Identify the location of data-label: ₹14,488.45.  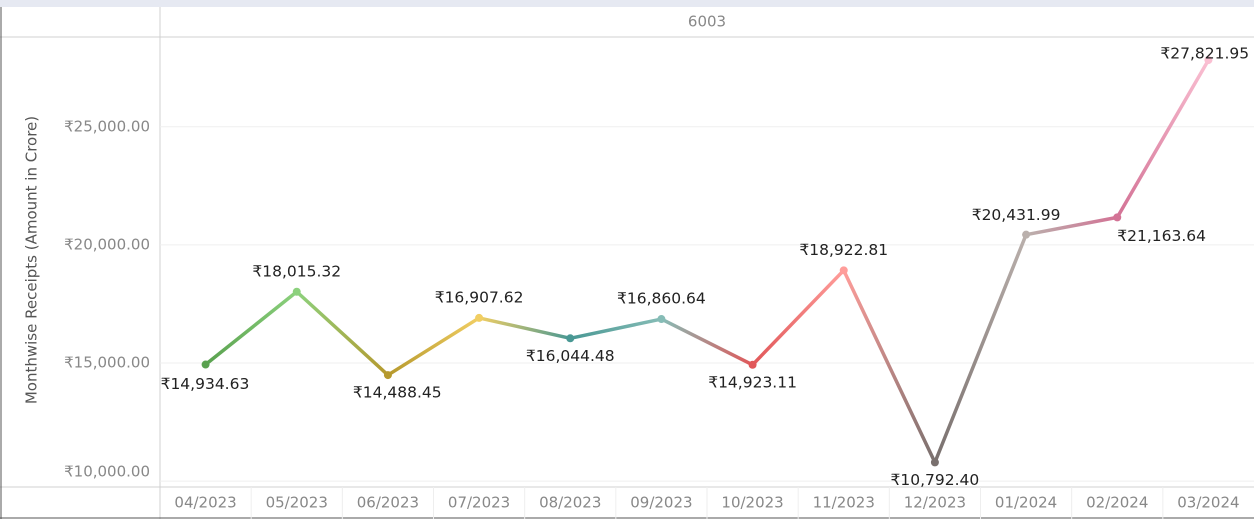
(397, 393).